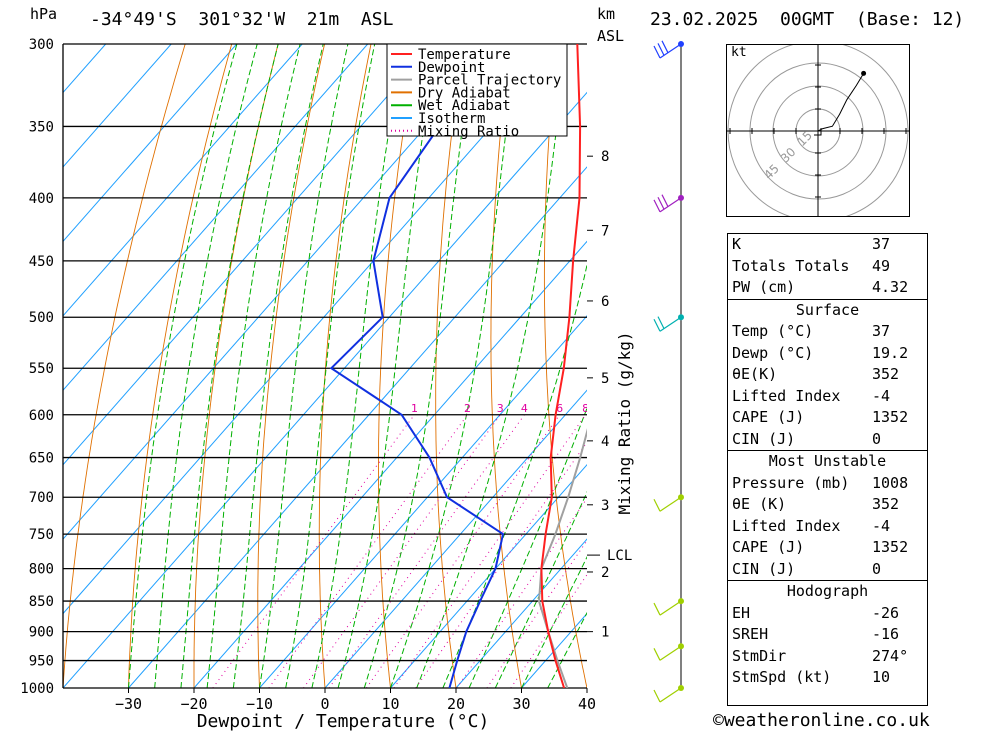 This screenshot has height=733, width=1000. Describe the element at coordinates (818, 130) in the screenshot. I see `hodograph-panel: kt 15 30 45` at that location.